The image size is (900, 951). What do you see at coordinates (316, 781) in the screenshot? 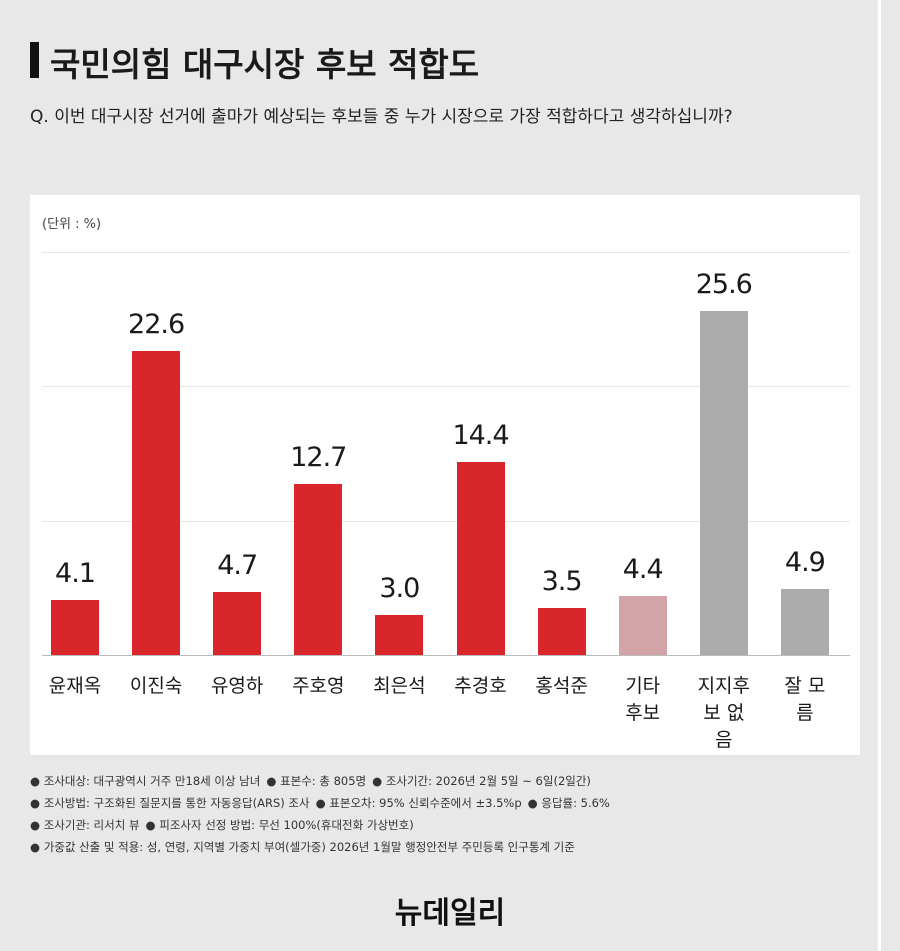
I see `note: 표본수: 총 805명` at bounding box center [316, 781].